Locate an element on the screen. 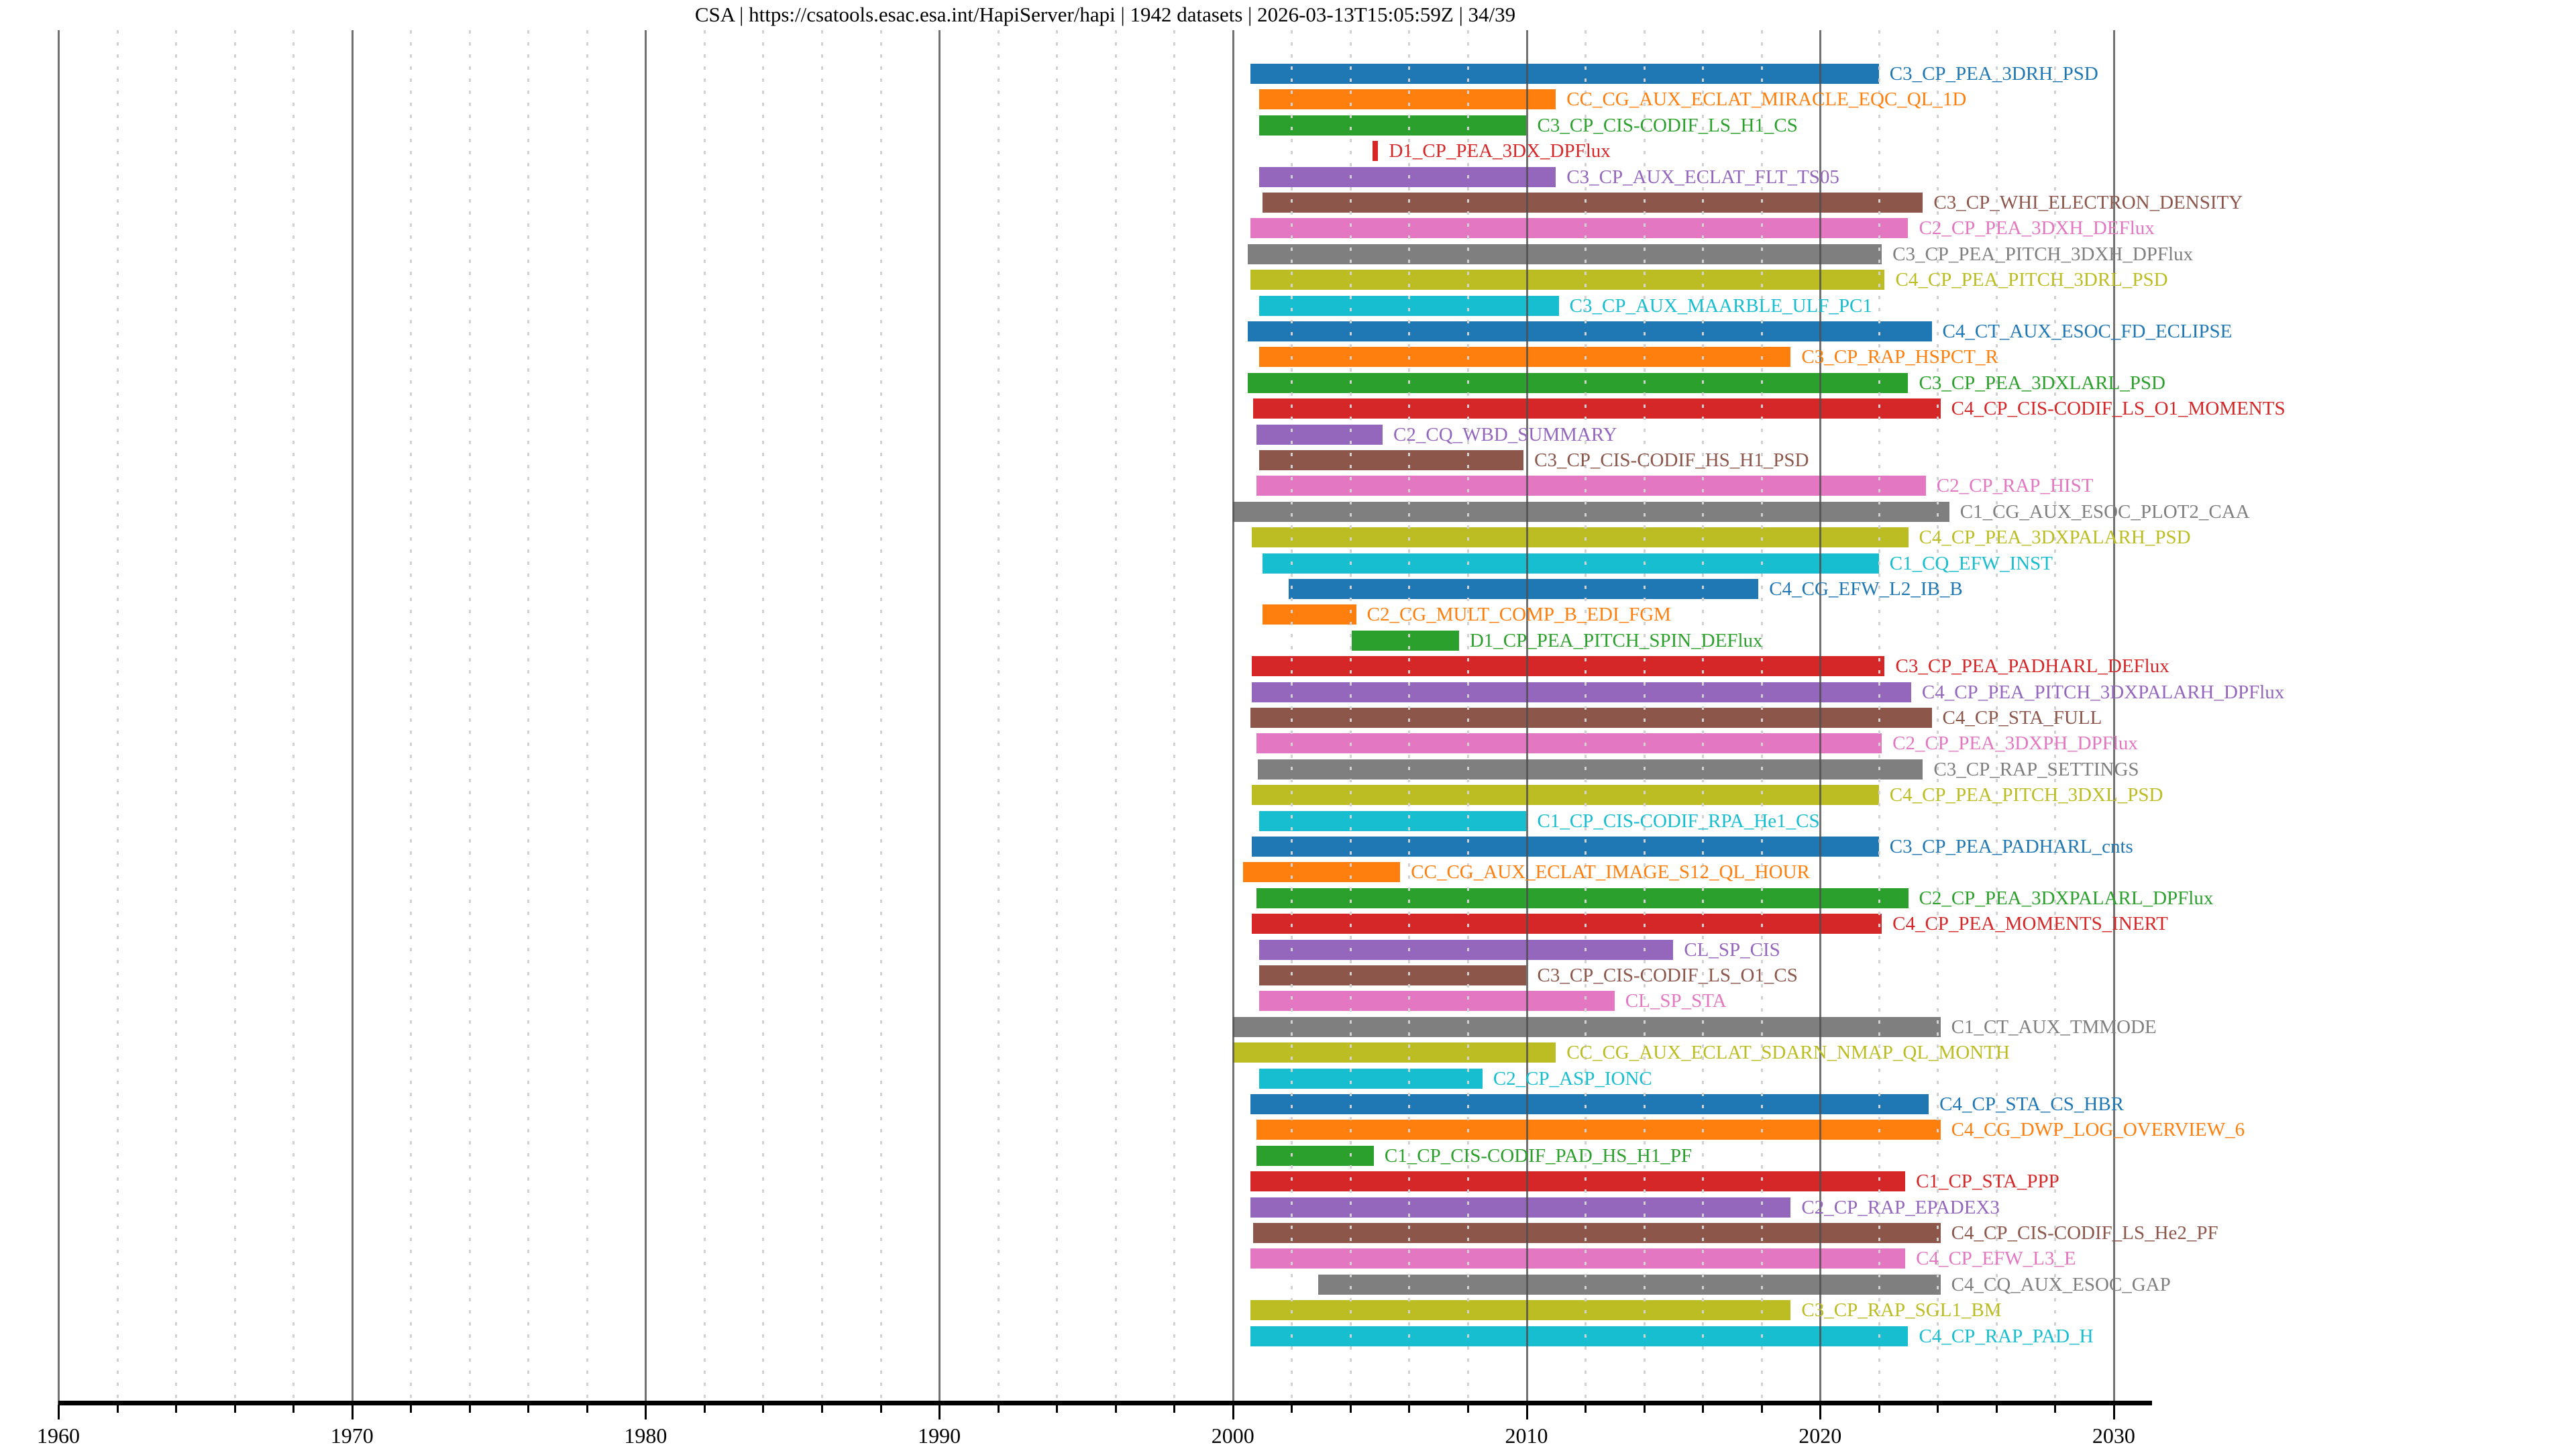  dataset-label: C2_CG_MULT_COMP_B_EDI_FGM is located at coordinates (1518, 615).